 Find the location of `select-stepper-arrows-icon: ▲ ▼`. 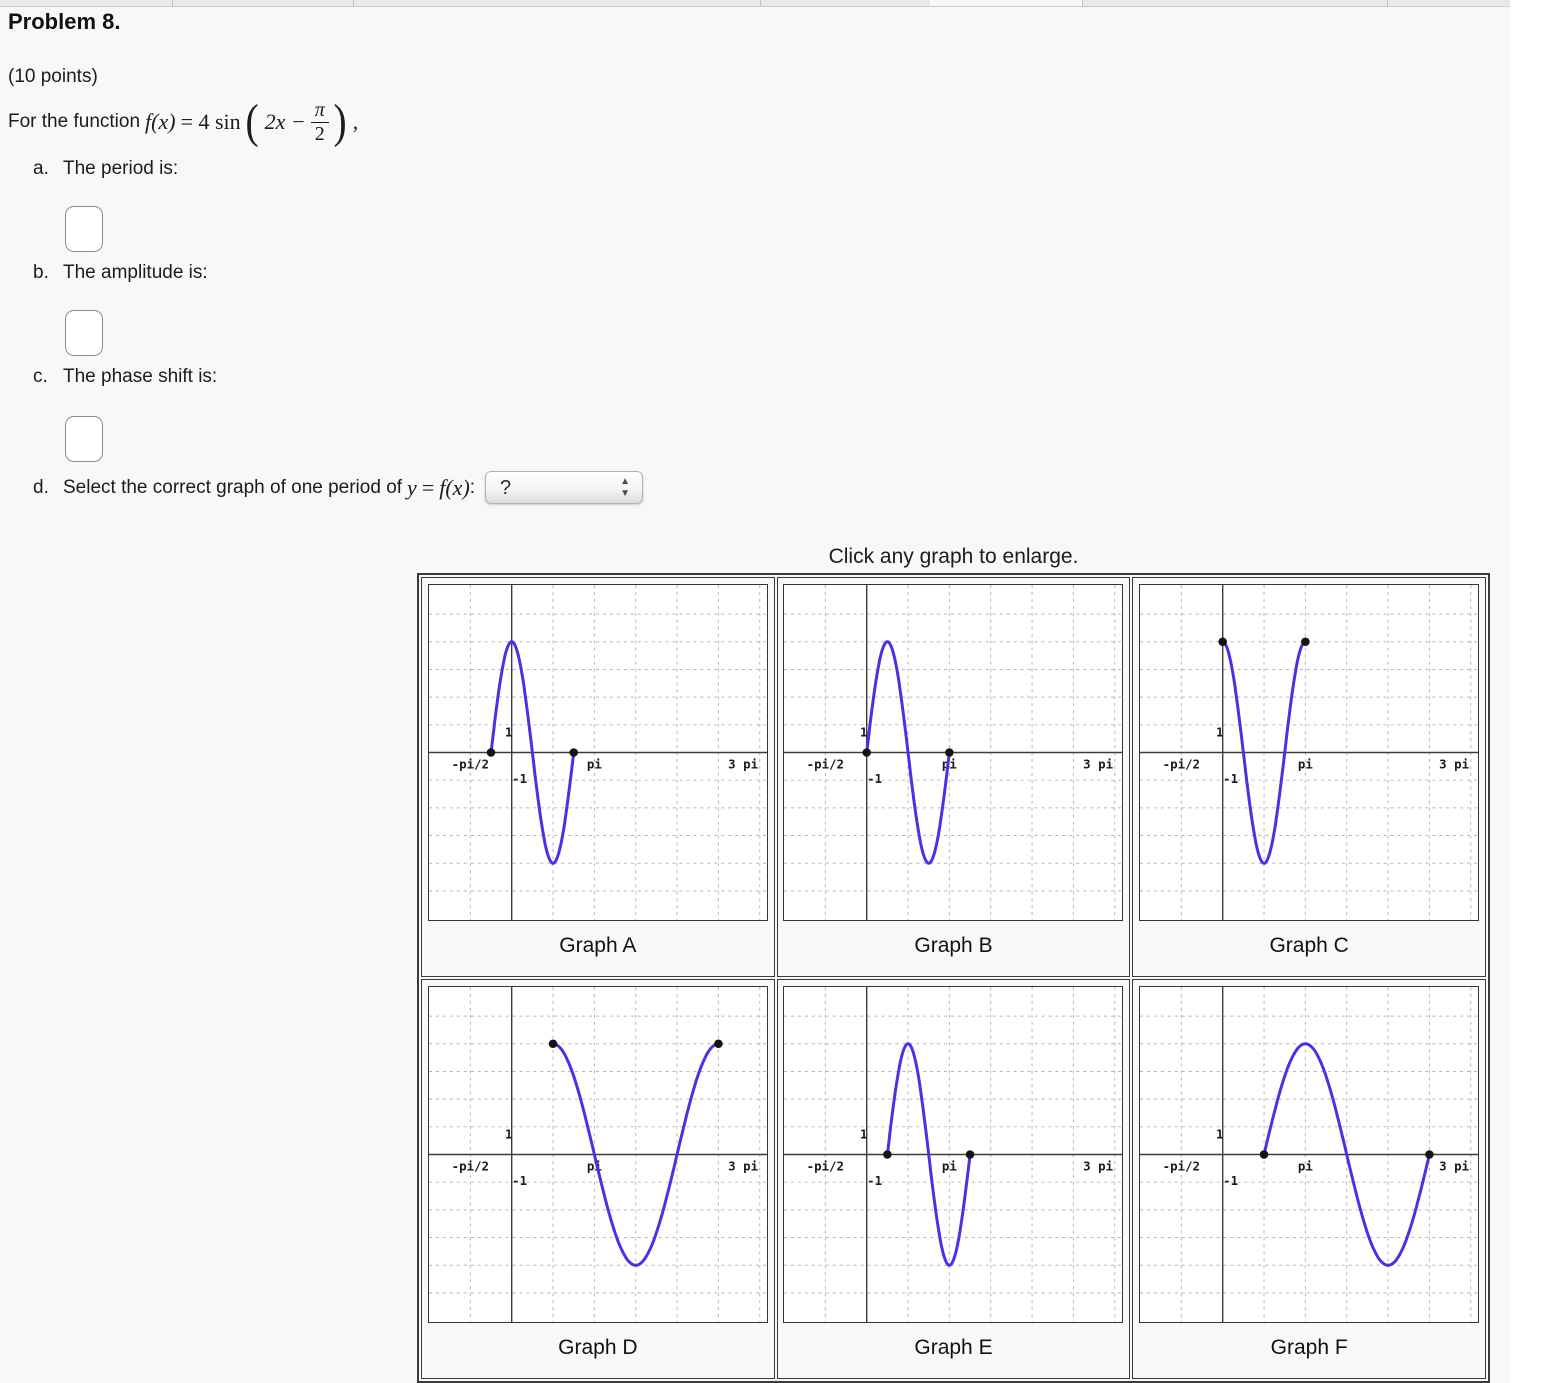

select-stepper-arrows-icon: ▲ ▼ is located at coordinates (625, 488).